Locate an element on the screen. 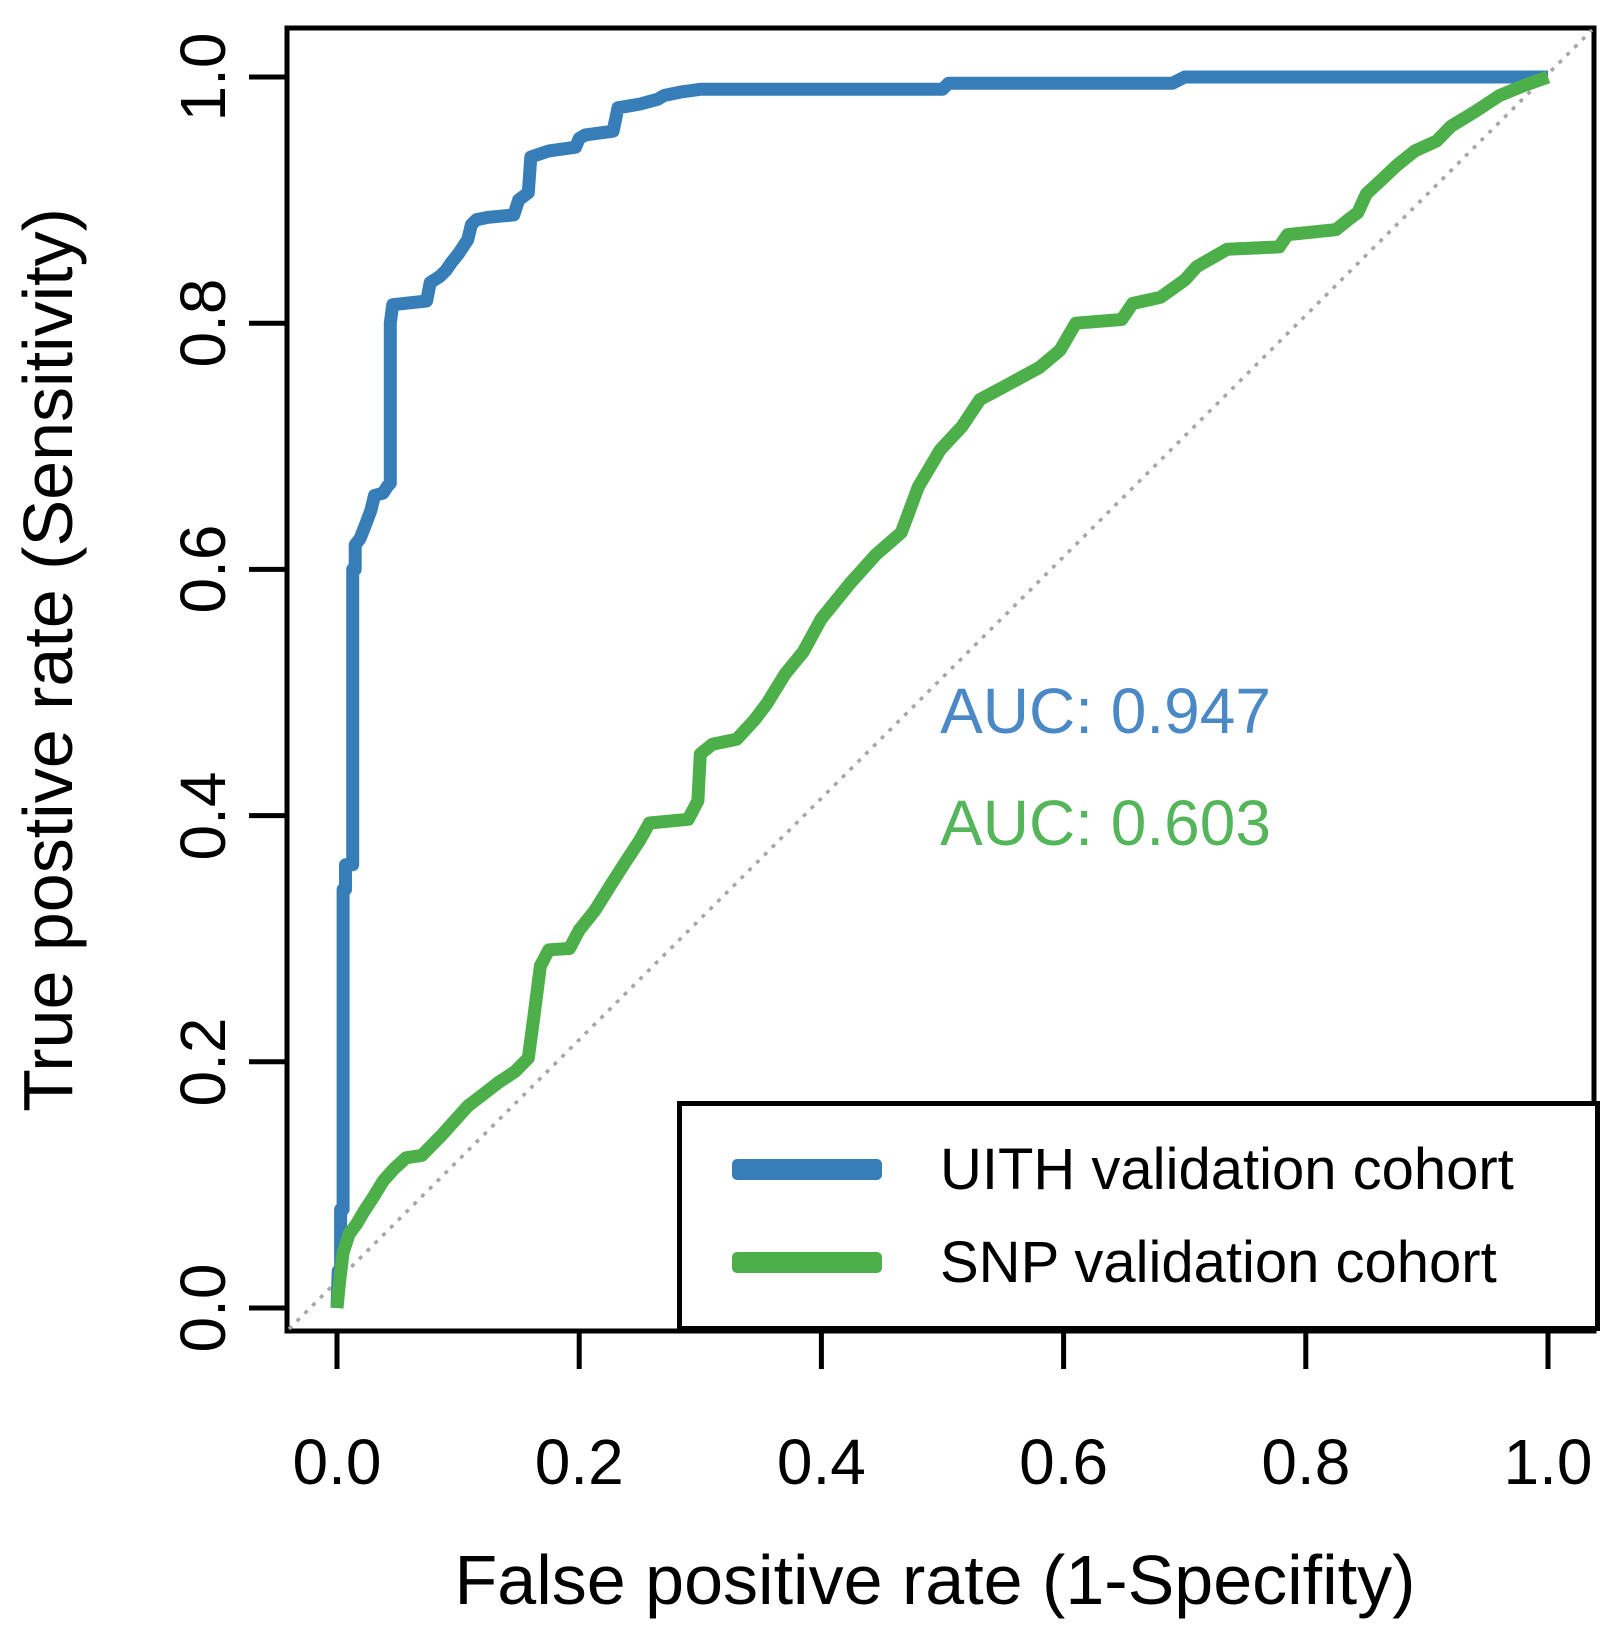  auc-annotation-uith: AUC: 0.947 is located at coordinates (1105, 710).